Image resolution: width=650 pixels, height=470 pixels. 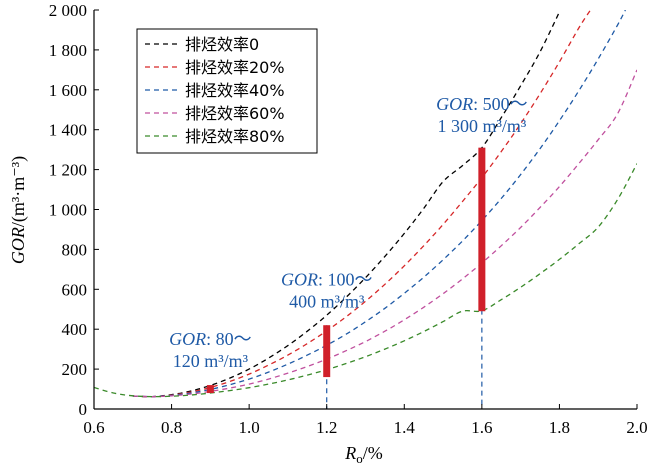 What do you see at coordinates (68, 170) in the screenshot?
I see `y-tick-label: 1 200` at bounding box center [68, 170].